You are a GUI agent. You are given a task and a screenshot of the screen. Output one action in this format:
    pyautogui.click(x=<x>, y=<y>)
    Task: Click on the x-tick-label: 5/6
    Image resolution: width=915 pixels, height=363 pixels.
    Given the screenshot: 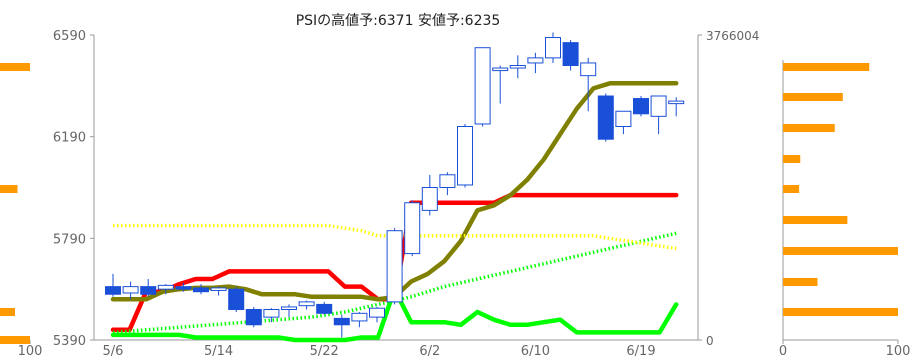 What is the action you would take?
    pyautogui.click(x=113, y=351)
    